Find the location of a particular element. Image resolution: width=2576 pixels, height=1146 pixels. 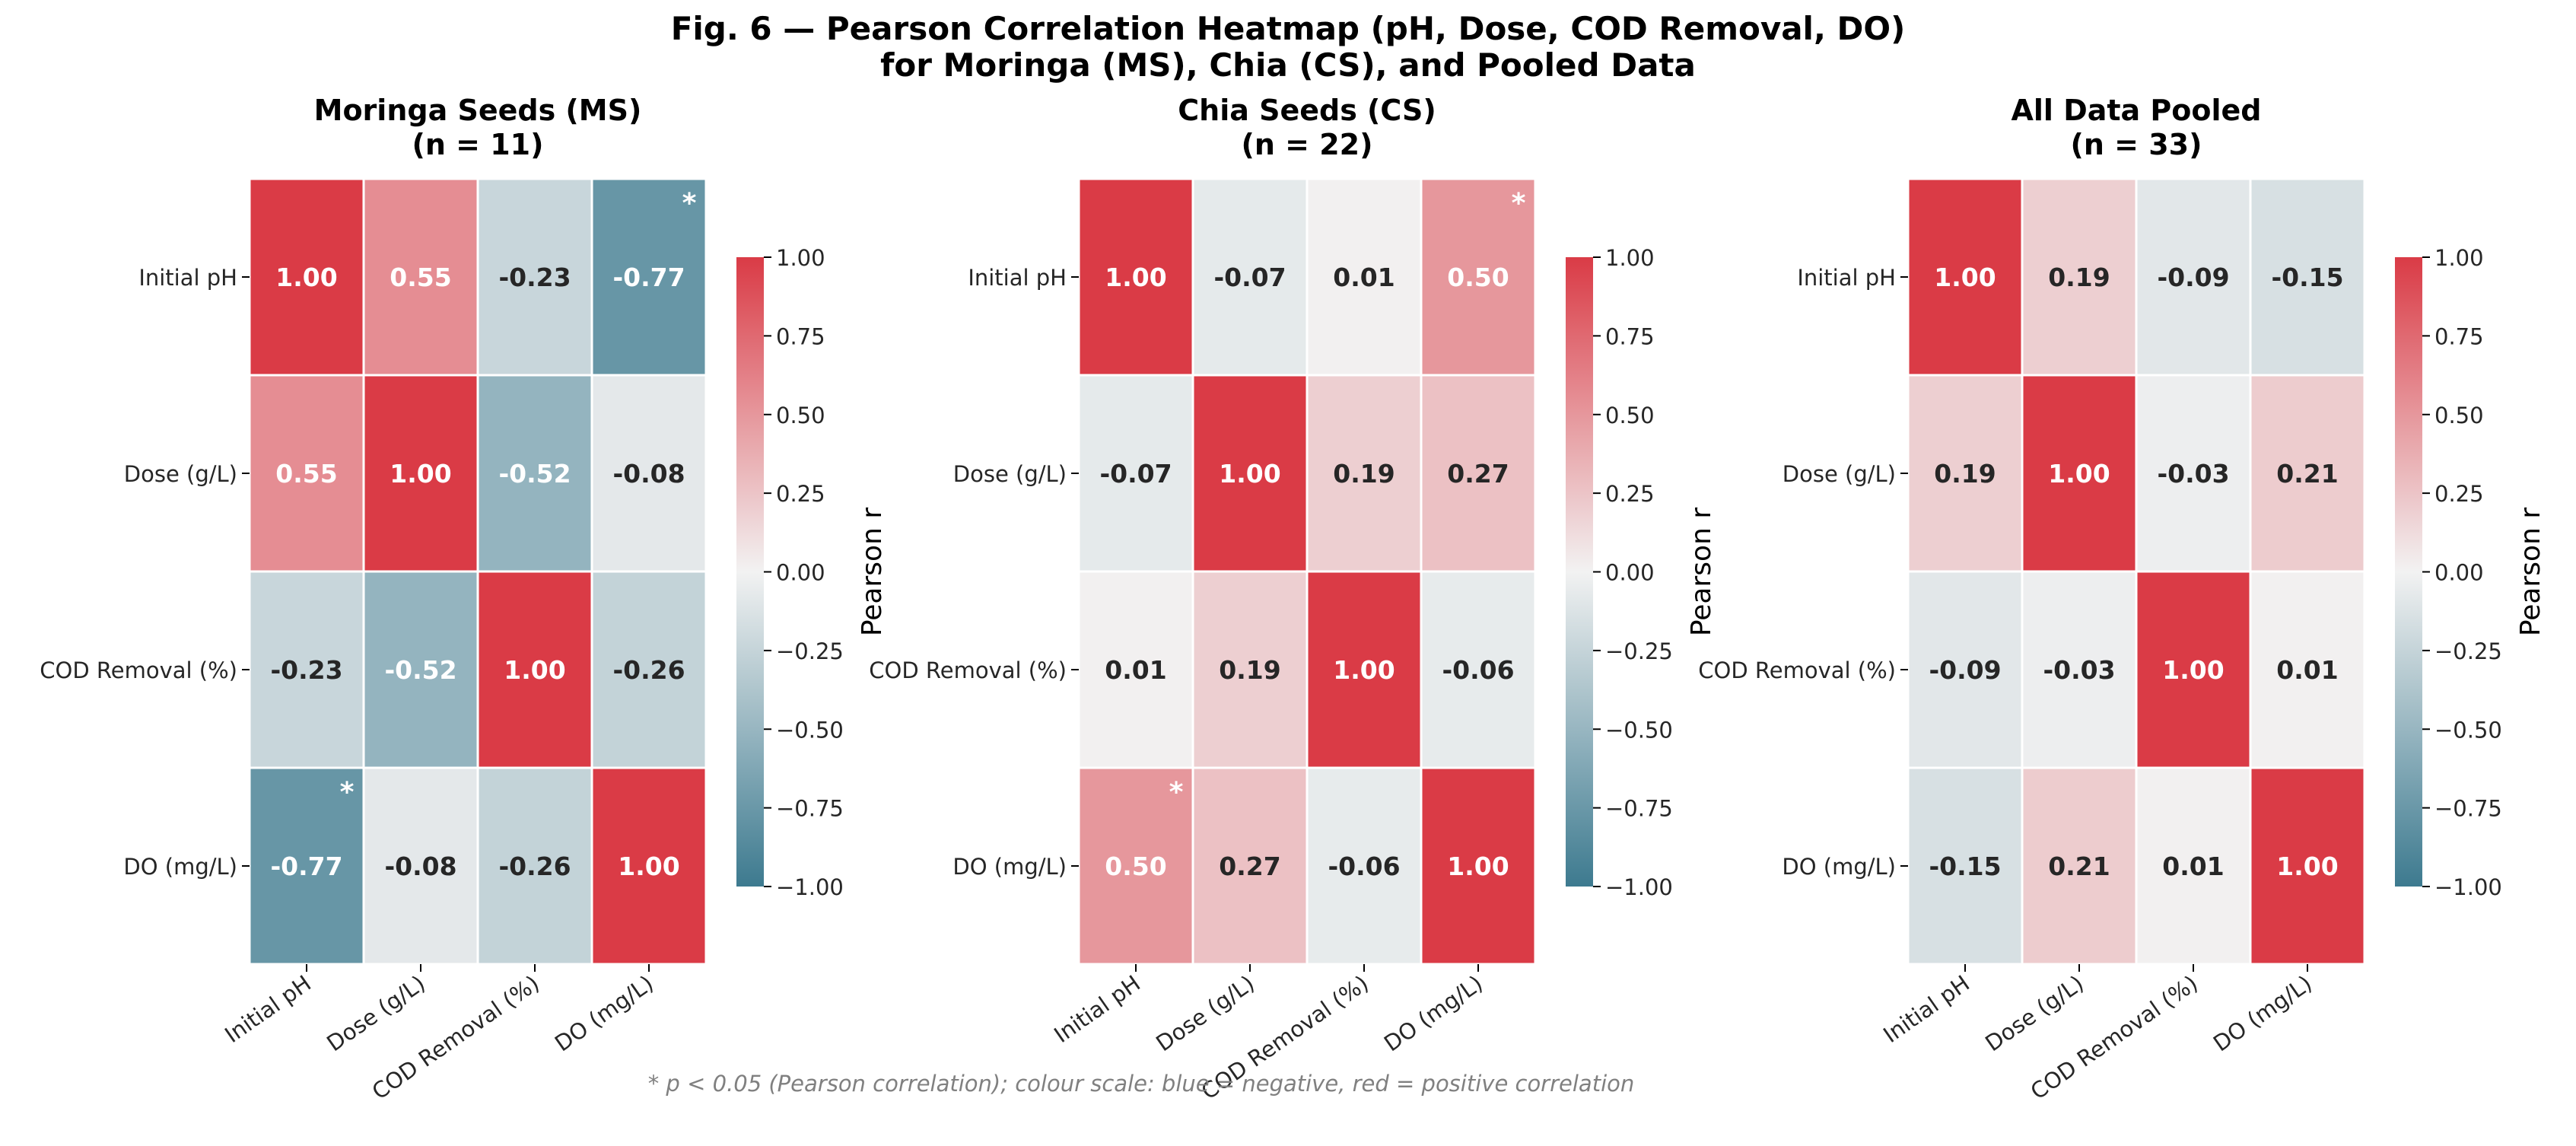

colorbar-tick-label: 0.50 is located at coordinates (1630, 415).